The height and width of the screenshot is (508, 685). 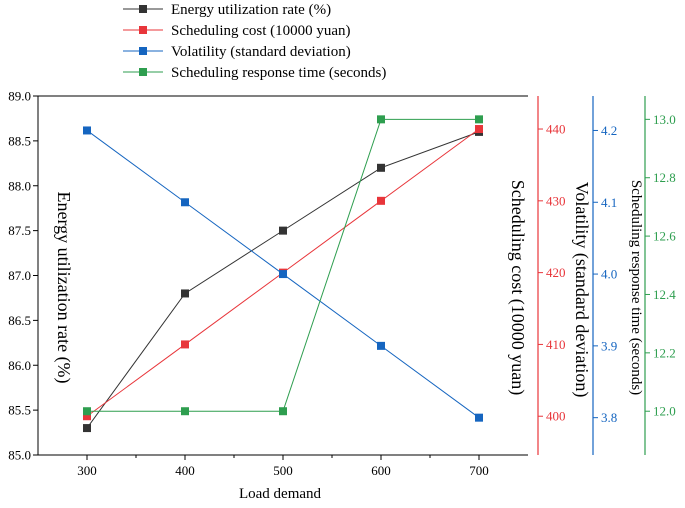 What do you see at coordinates (19, 185) in the screenshot?
I see `y-tick-label: 88.0` at bounding box center [19, 185].